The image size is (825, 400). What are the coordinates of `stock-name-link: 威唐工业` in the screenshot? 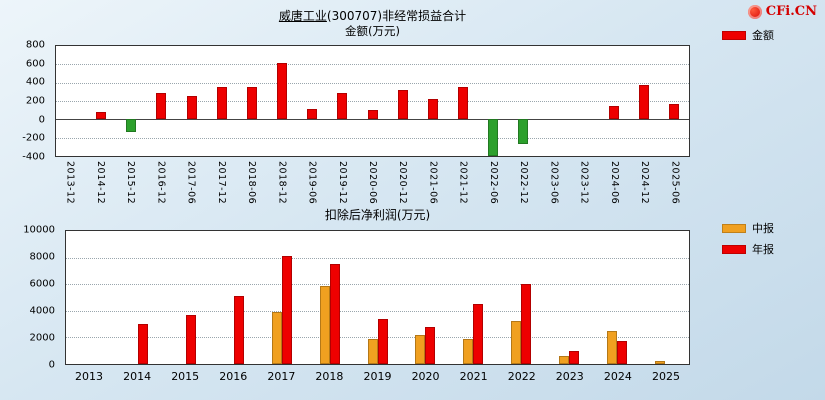 It's located at (302, 16).